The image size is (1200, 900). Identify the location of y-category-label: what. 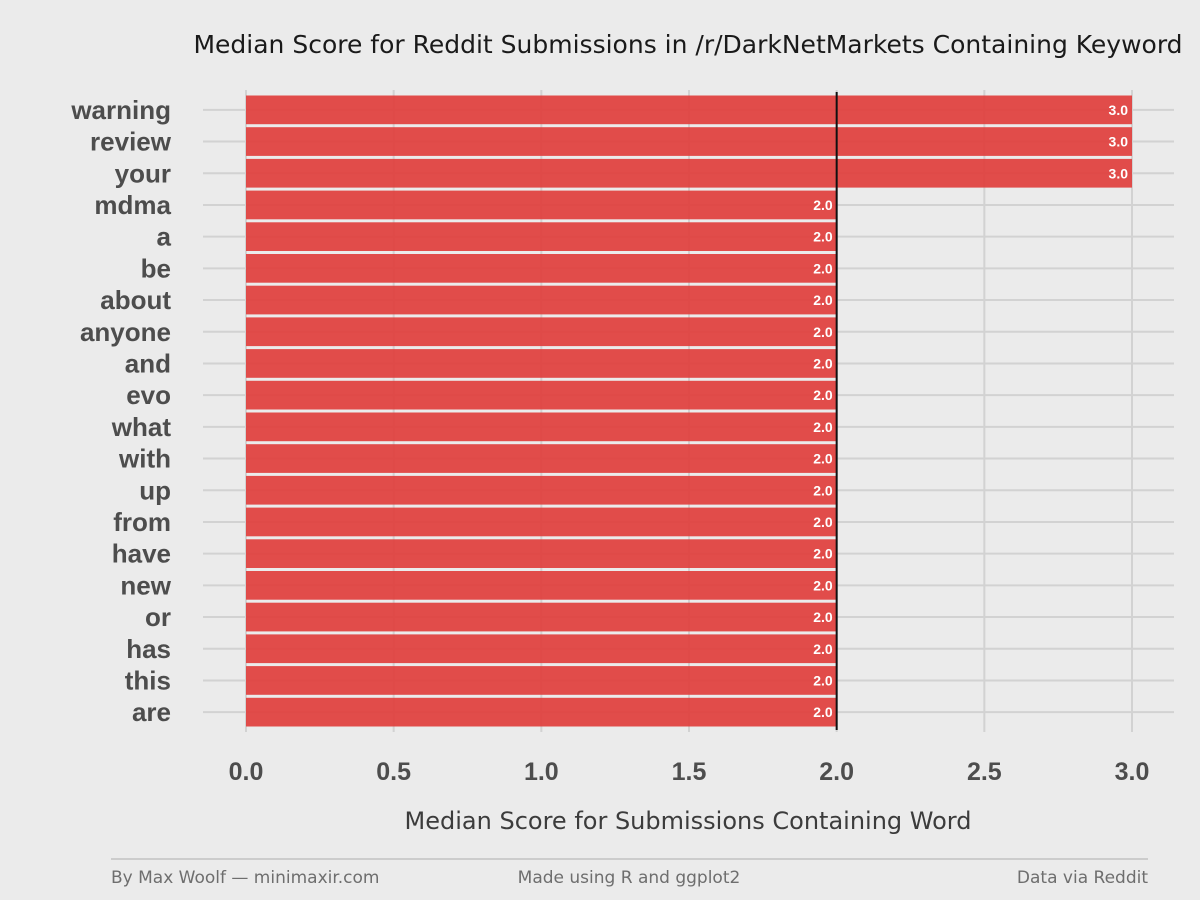
(141, 427).